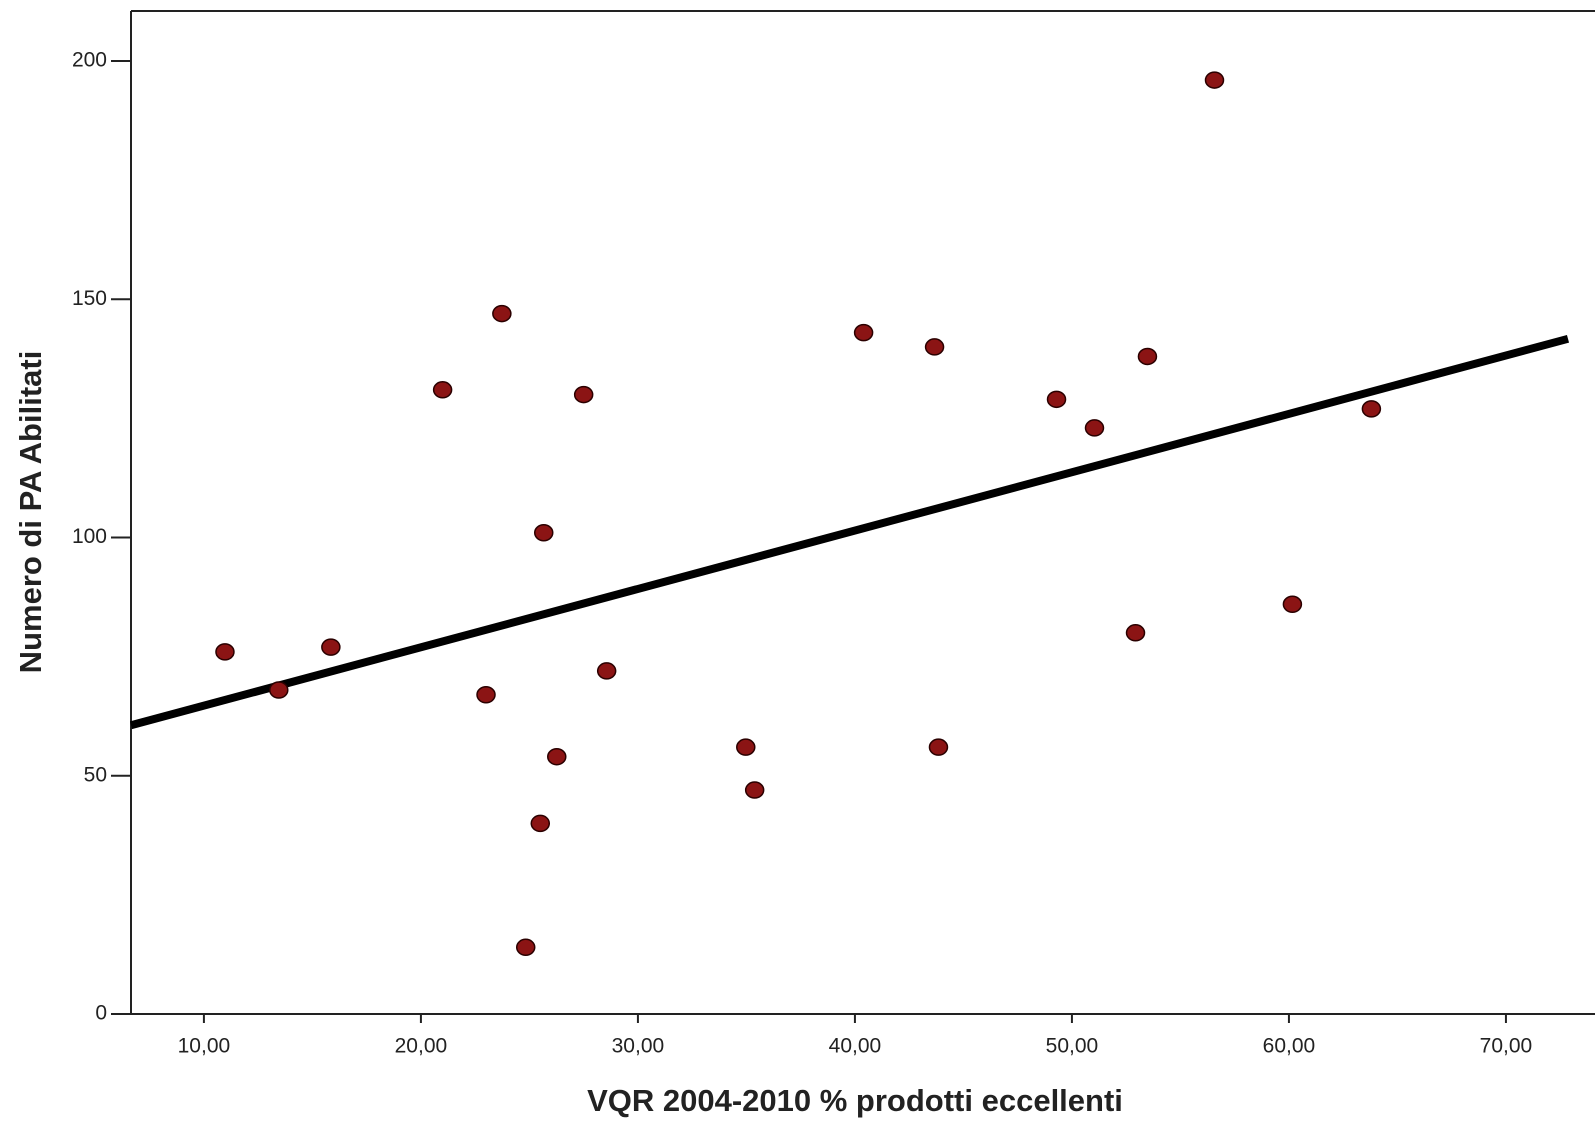 This screenshot has height=1143, width=1595. Describe the element at coordinates (1506, 1046) in the screenshot. I see `x-tick-label: 70,00` at that location.